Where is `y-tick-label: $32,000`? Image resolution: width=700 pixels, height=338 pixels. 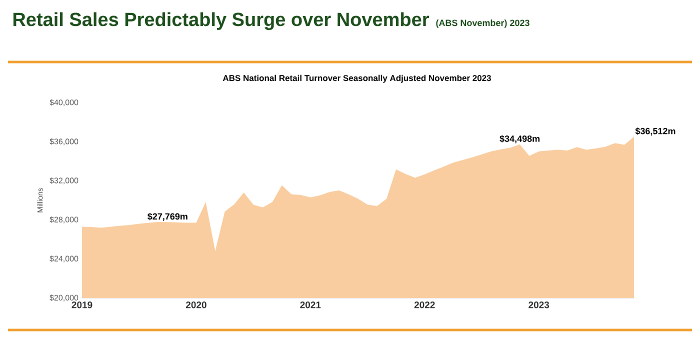
y-tick-label: $32,000 is located at coordinates (64, 180).